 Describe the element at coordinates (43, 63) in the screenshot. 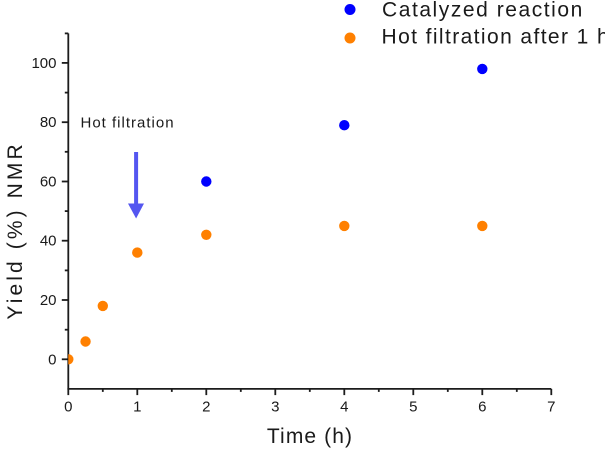

I see `svg-text: 100` at that location.